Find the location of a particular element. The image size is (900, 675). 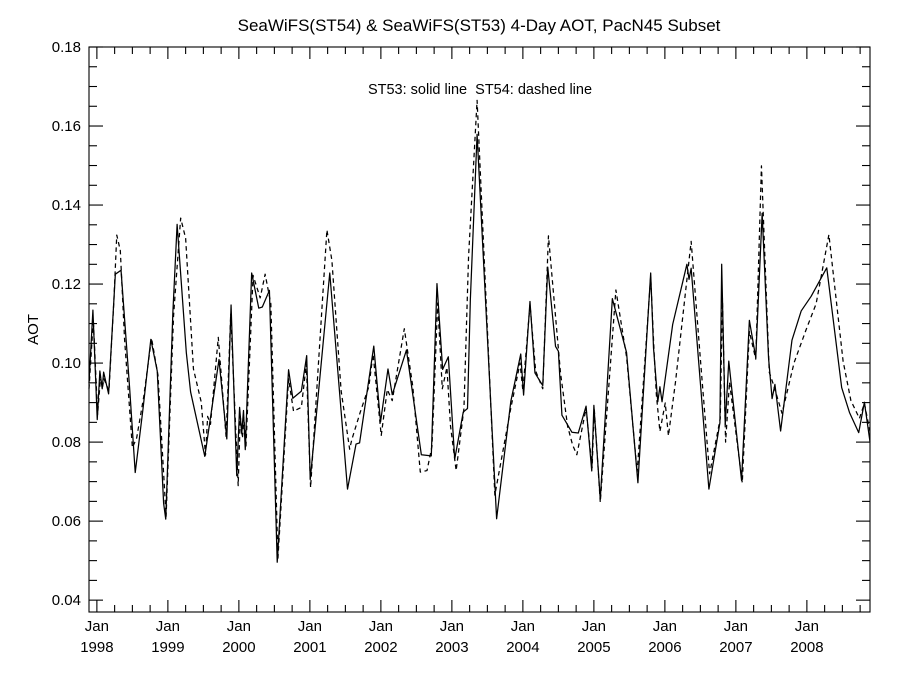

y-tick-label: 0.10 is located at coordinates (66, 363).